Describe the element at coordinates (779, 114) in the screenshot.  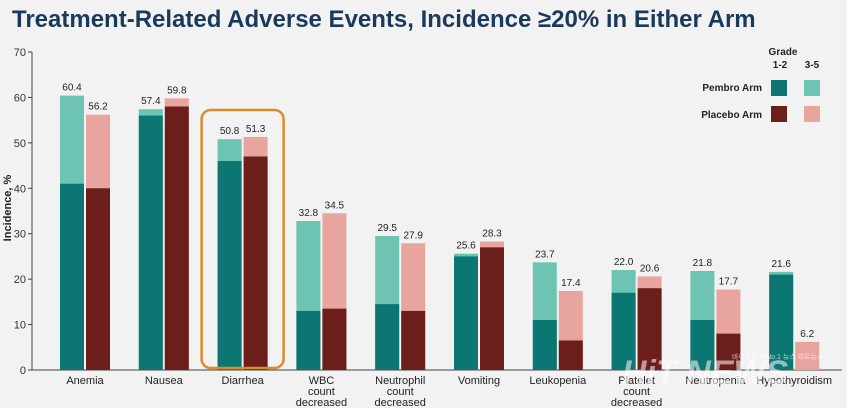
I see `legend-swatch-placebo-grade12` at that location.